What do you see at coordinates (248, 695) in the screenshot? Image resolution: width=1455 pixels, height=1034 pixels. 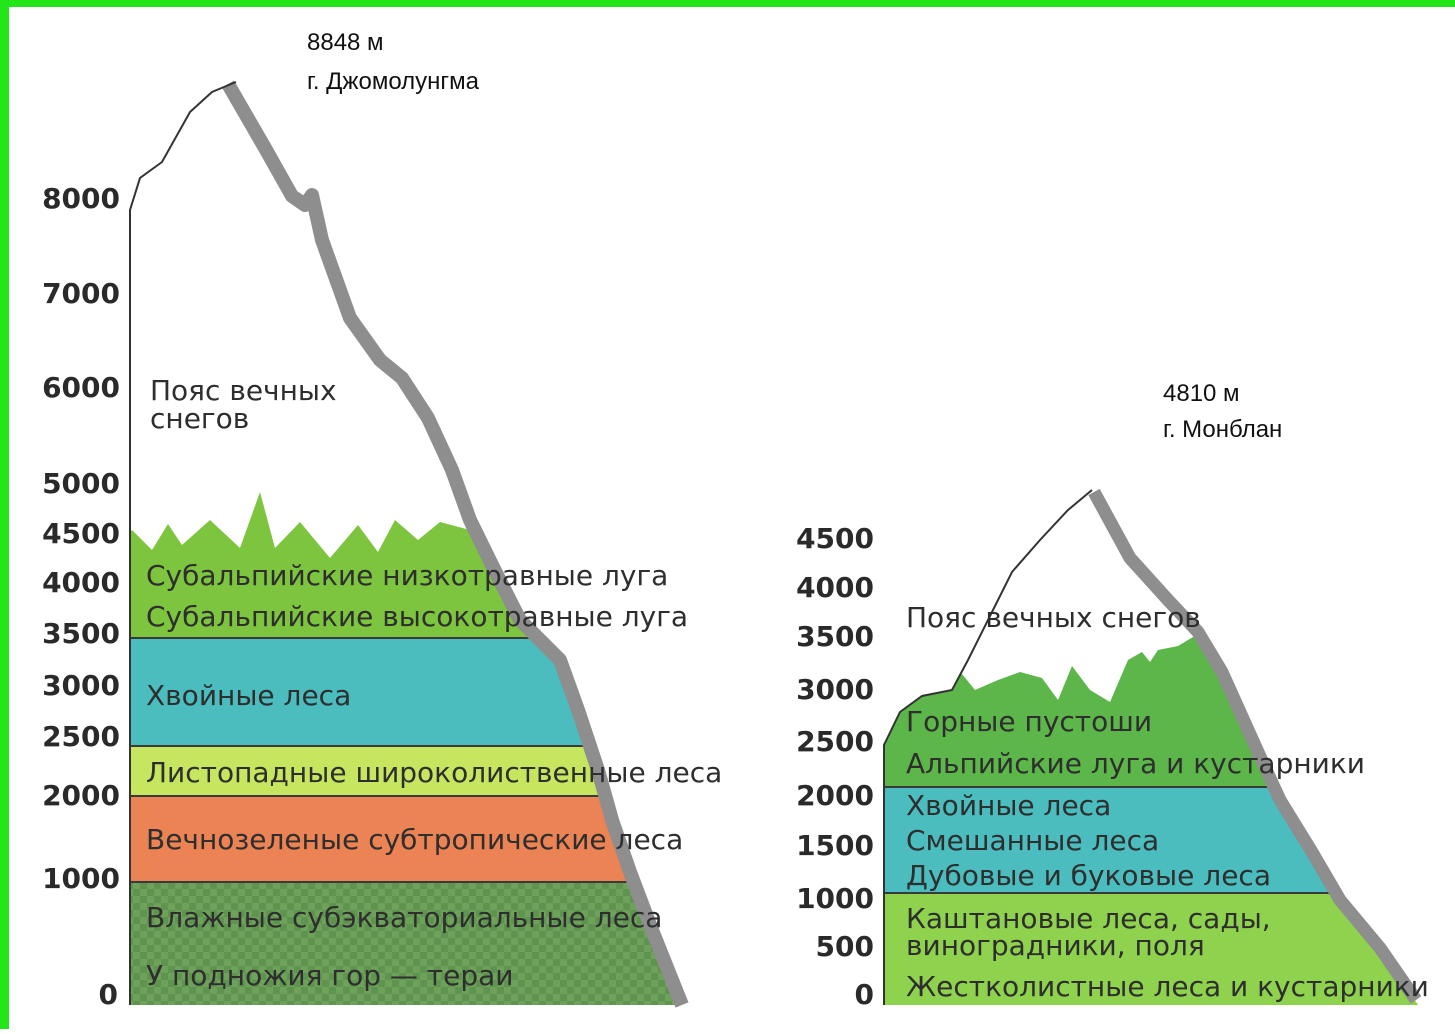 I see `everest-conifer-label: Хвойные леса` at bounding box center [248, 695].